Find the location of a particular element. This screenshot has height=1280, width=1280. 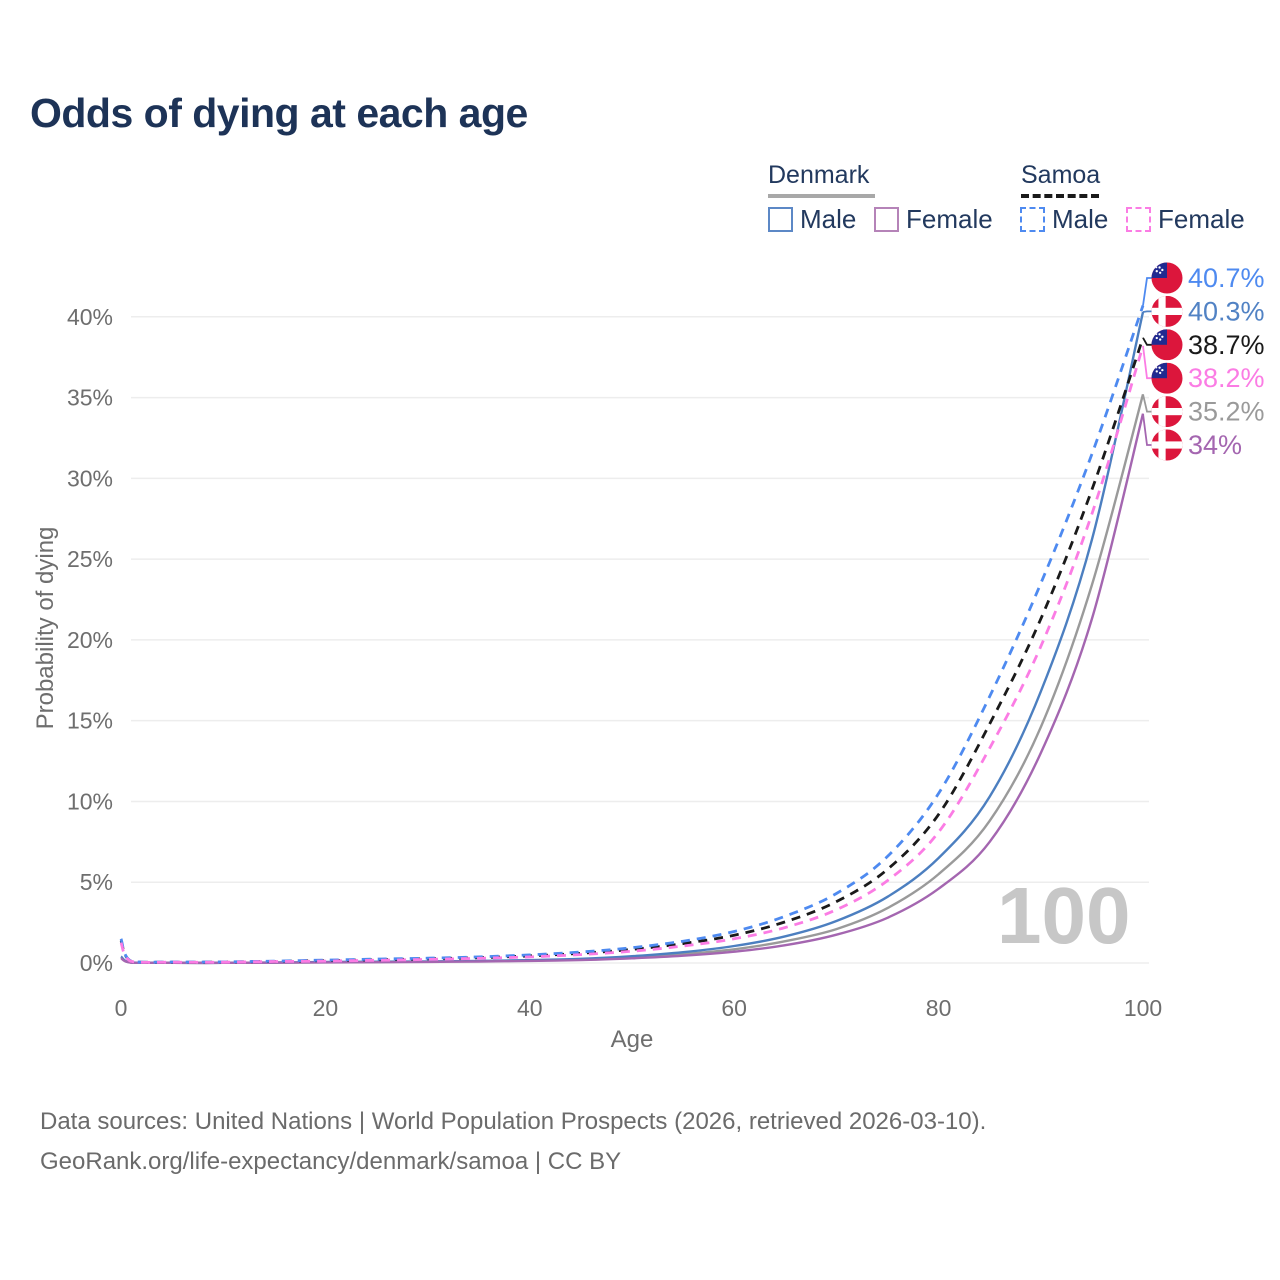

denmark_female-connector is located at coordinates (1147, 429).